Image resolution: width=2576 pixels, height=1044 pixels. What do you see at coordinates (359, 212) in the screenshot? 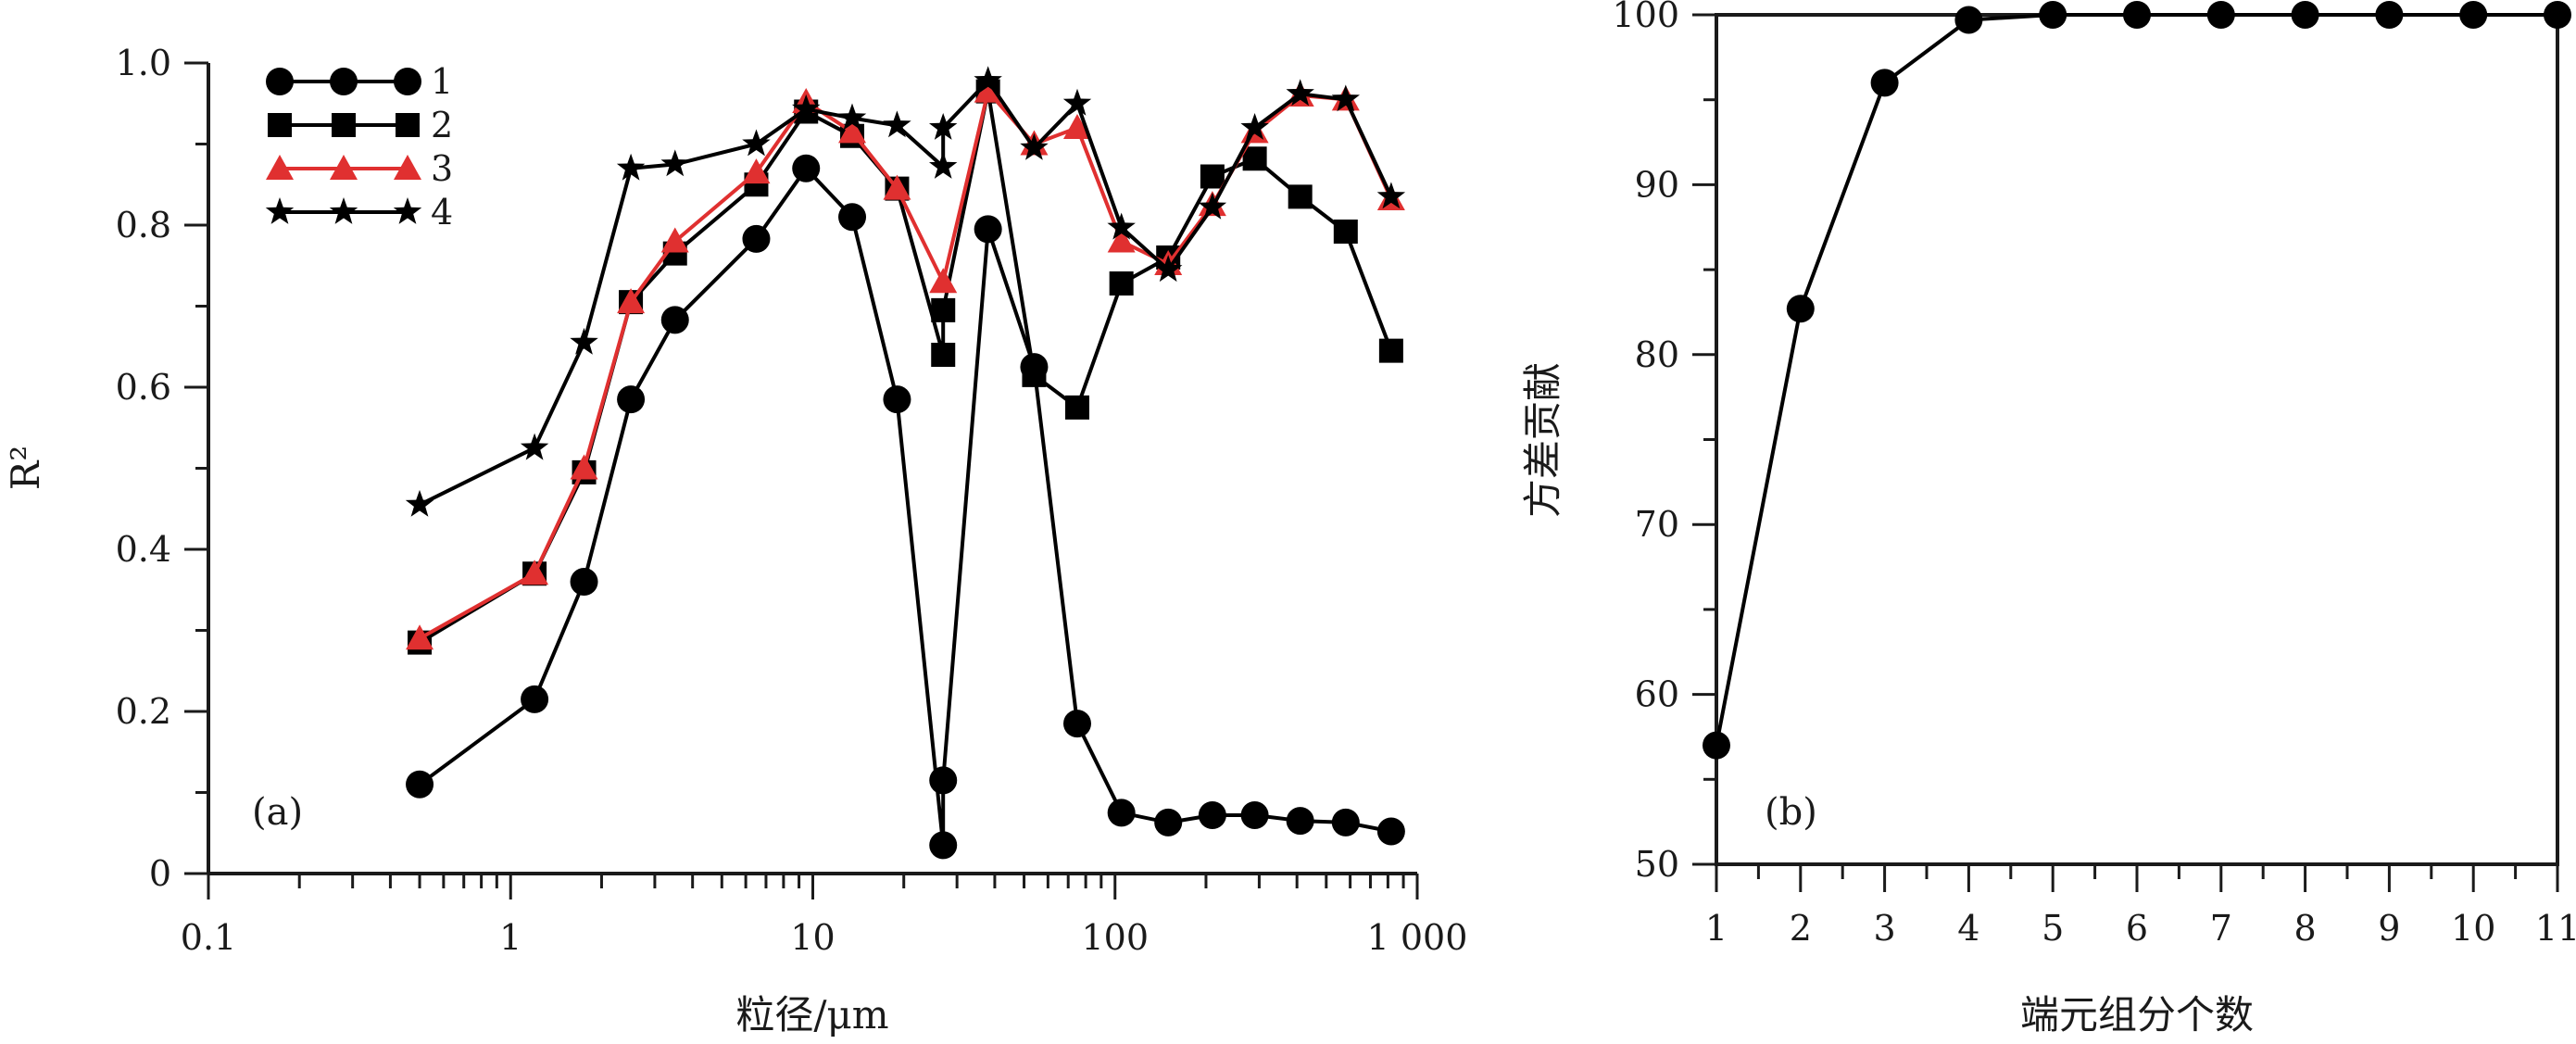
I see `legend-item-4: 4` at bounding box center [359, 212].